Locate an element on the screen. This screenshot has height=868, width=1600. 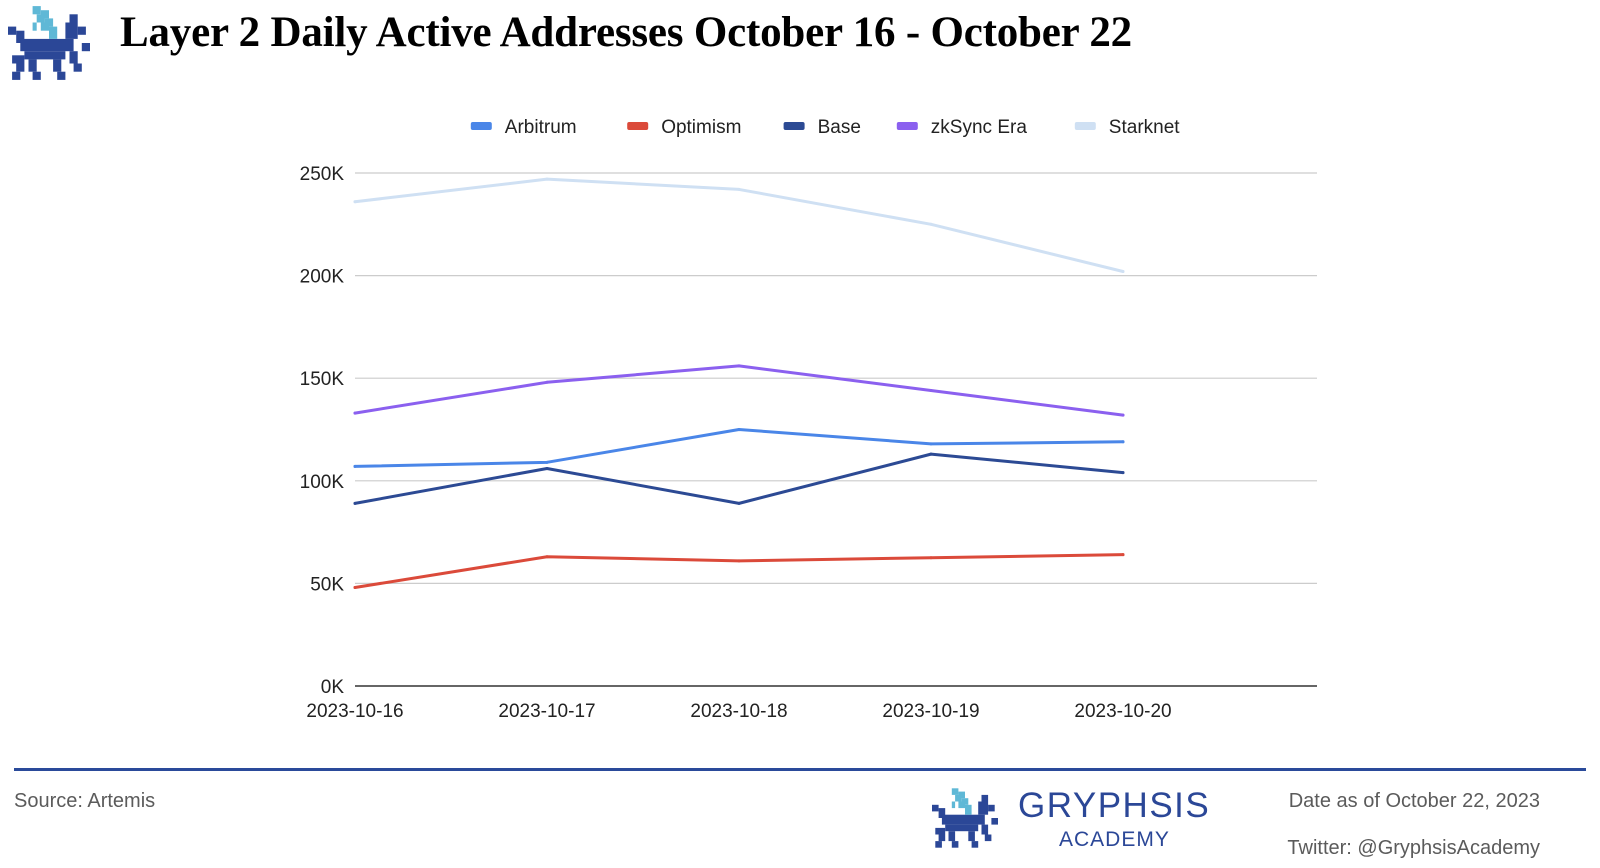
date-as-of: Date as of October 22, 2023 is located at coordinates (1414, 801).